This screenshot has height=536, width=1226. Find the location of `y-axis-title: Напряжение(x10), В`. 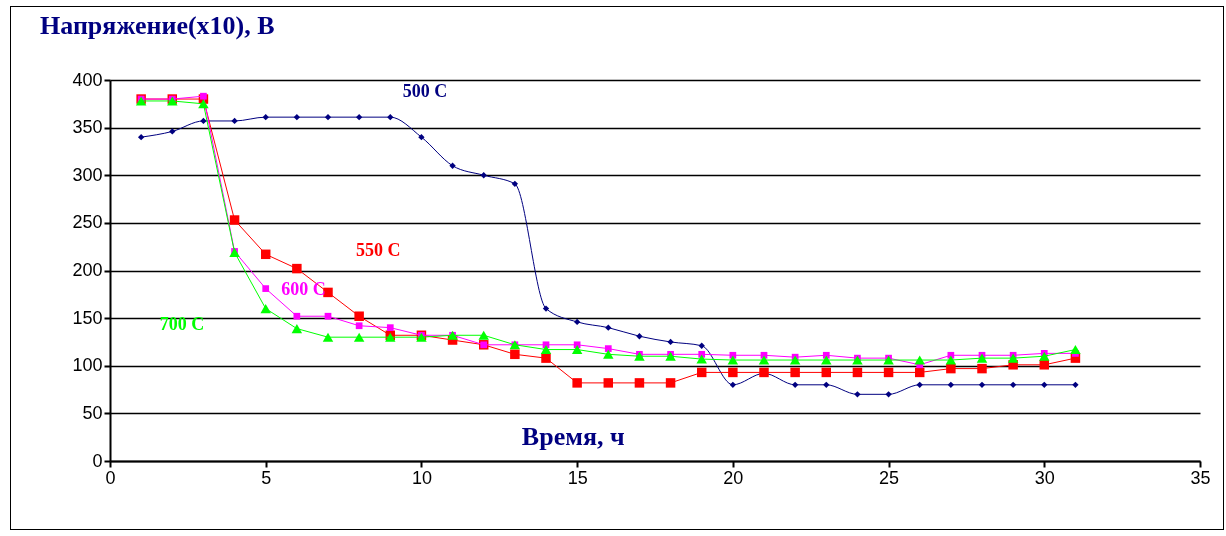

y-axis-title: Напряжение(x10), В is located at coordinates (157, 25).